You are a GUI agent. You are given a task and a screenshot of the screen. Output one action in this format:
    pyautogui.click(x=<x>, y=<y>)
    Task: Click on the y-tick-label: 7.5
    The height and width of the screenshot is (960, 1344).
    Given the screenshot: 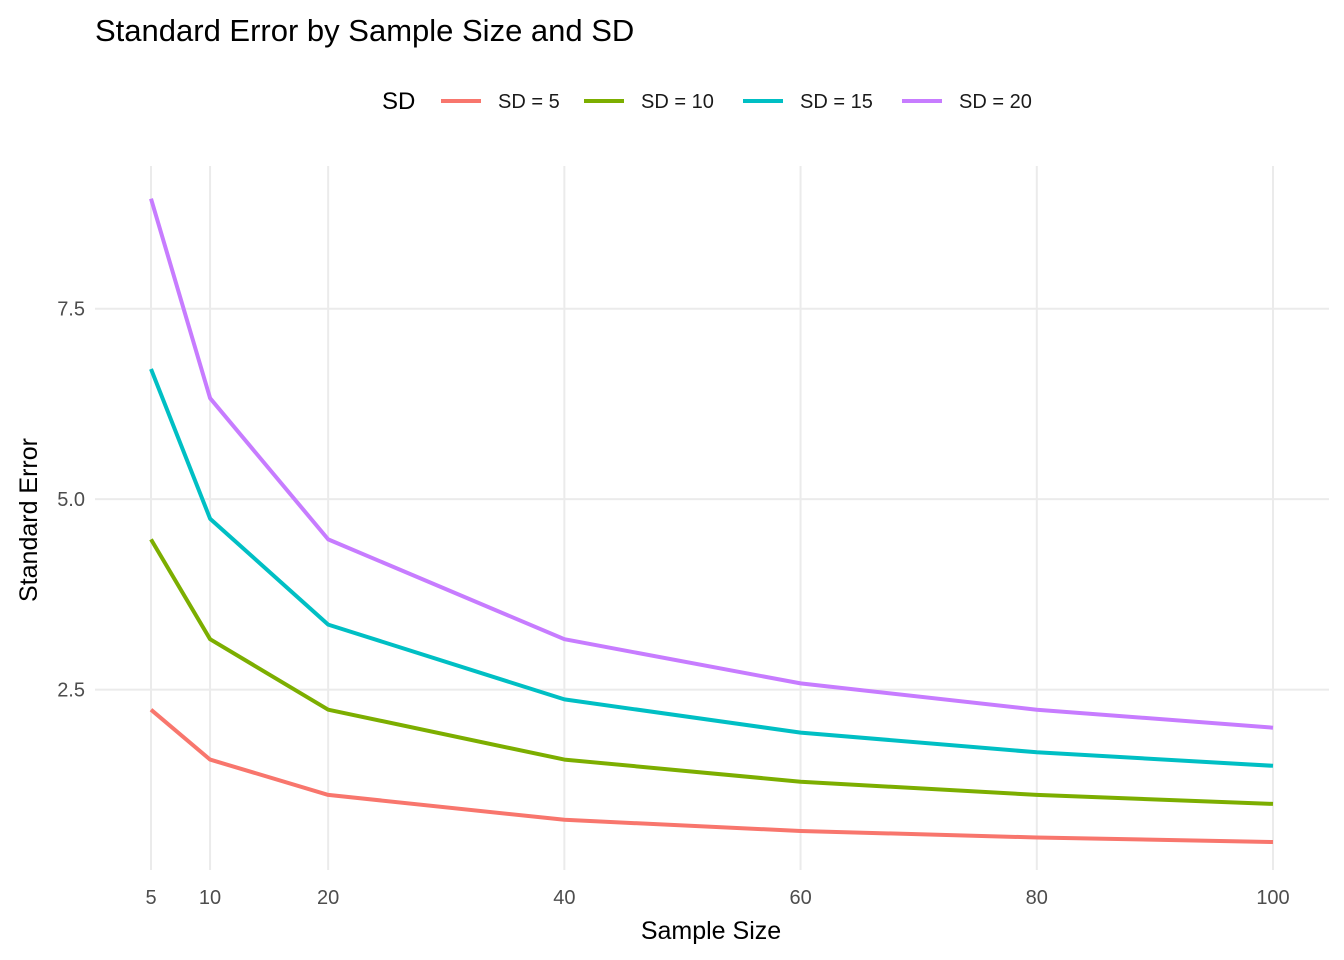 What is the action you would take?
    pyautogui.click(x=71, y=310)
    